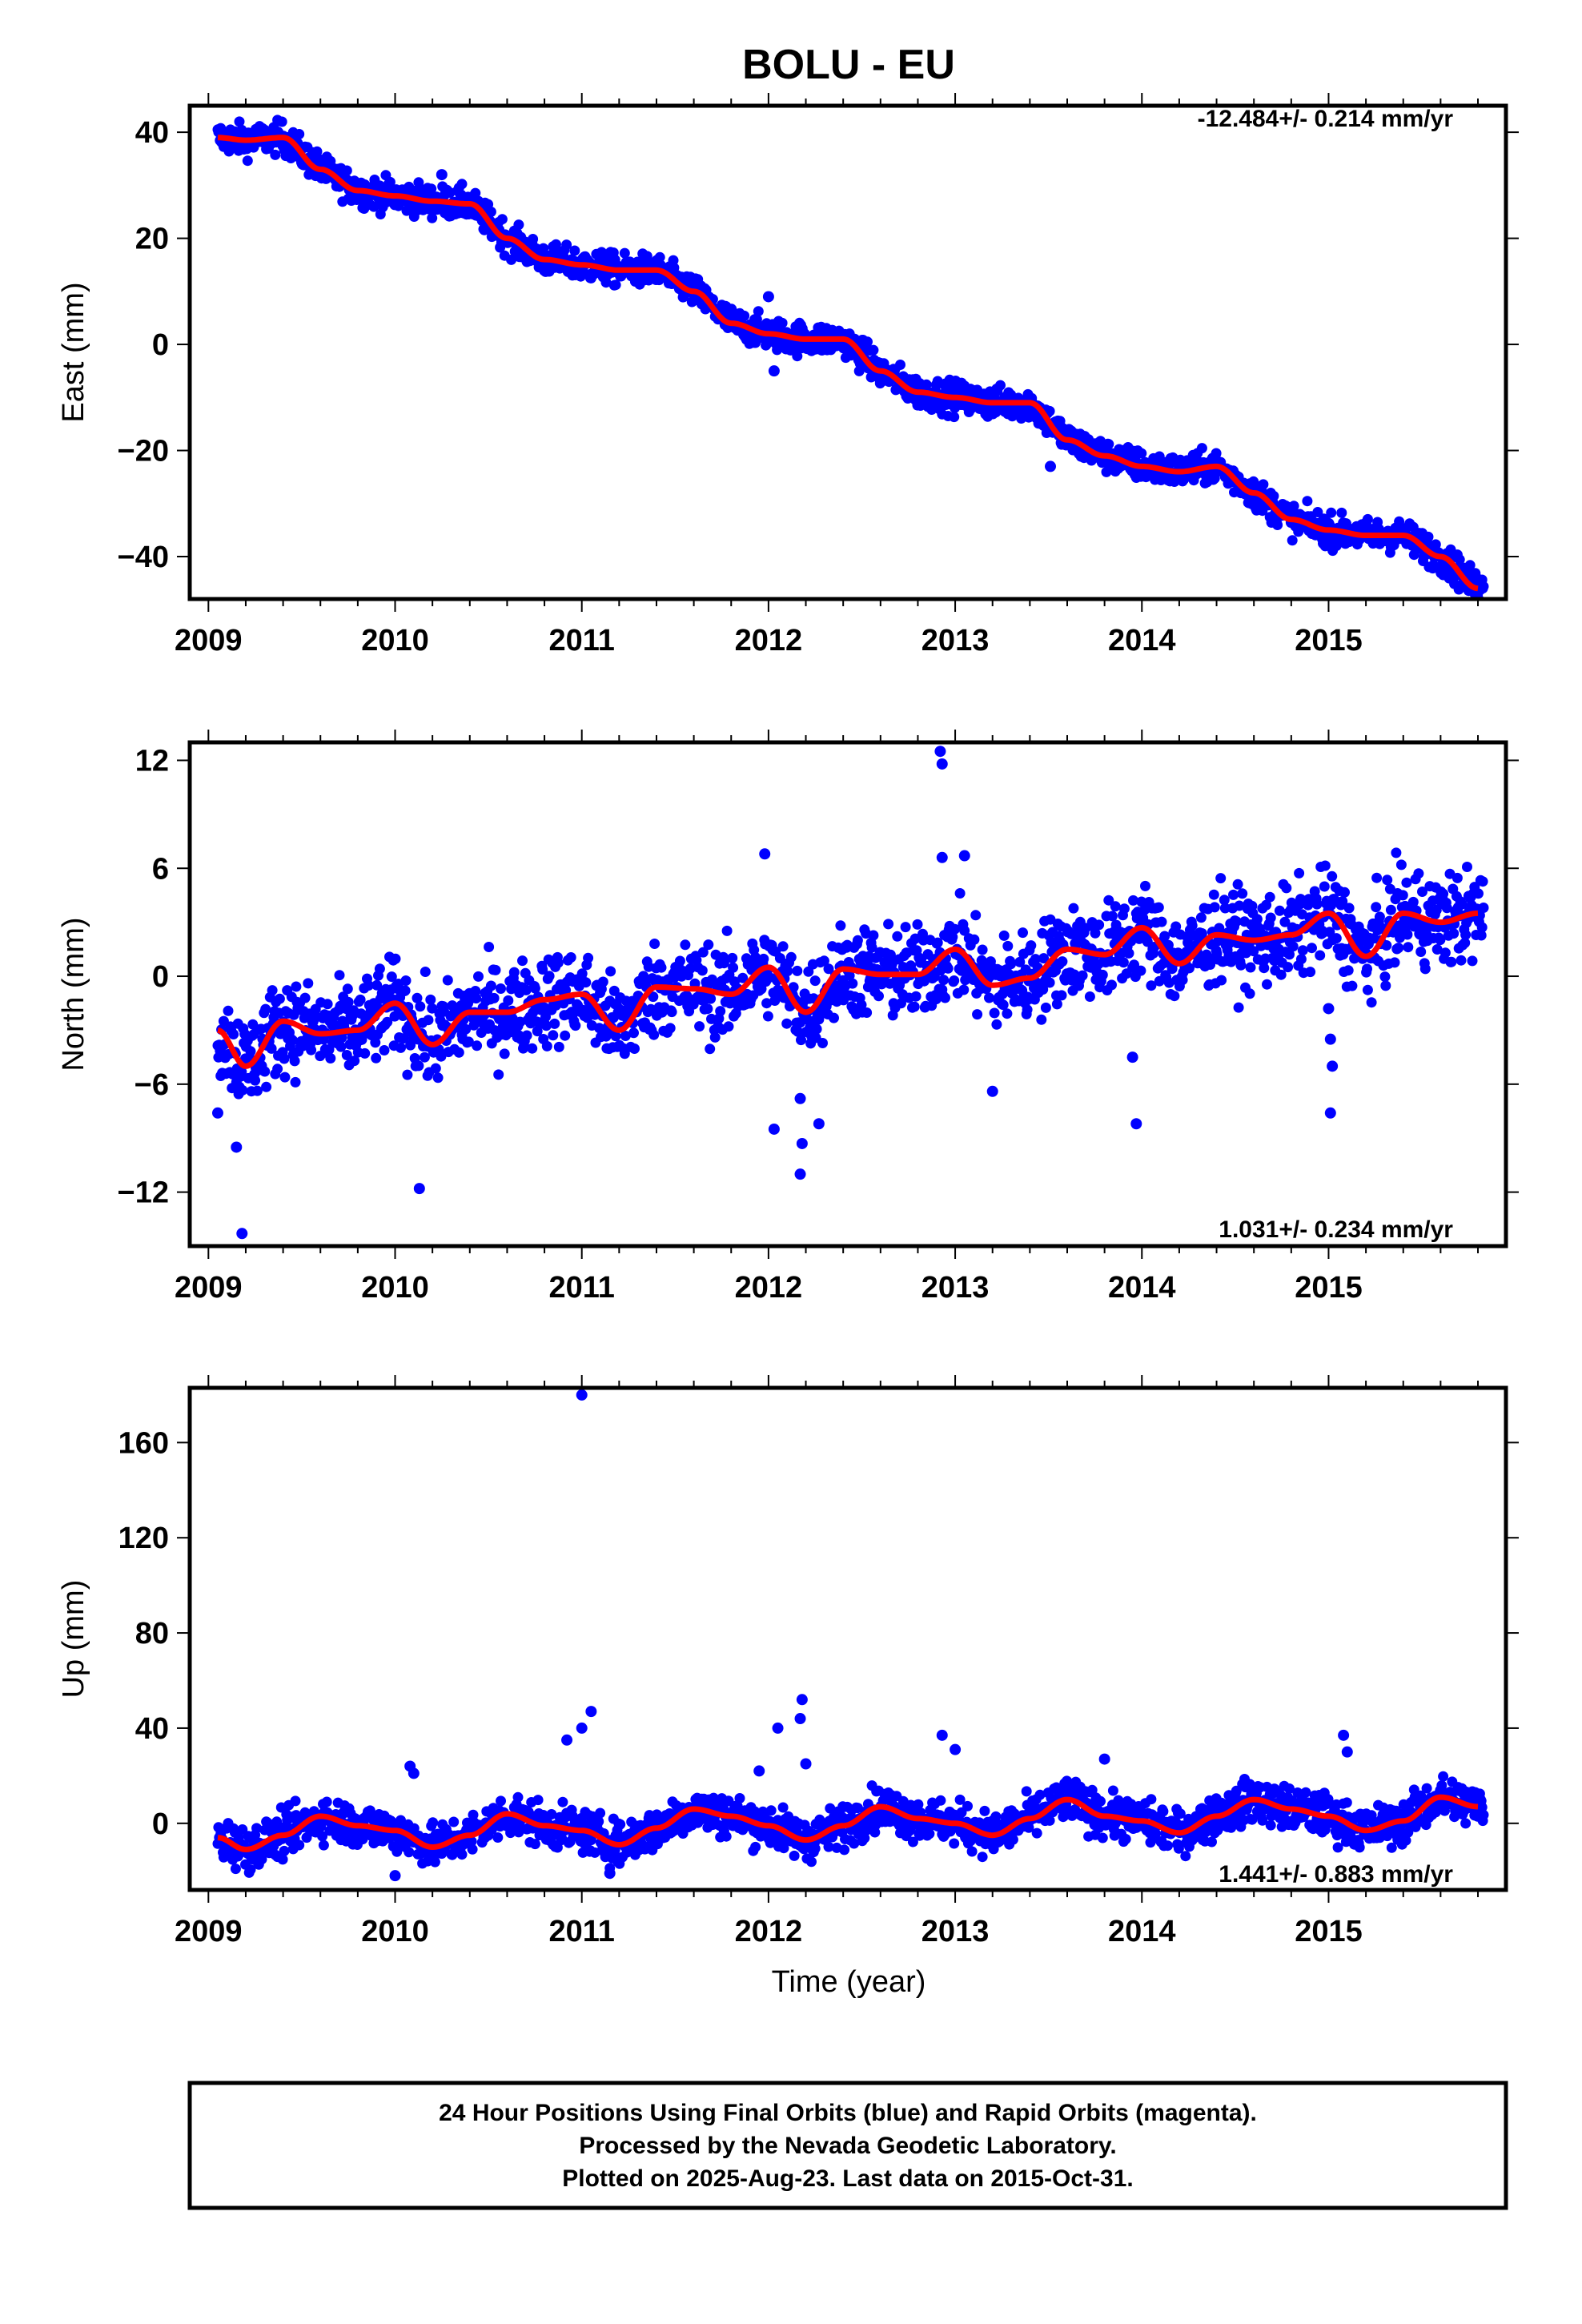 Image resolution: width=1582 pixels, height=2324 pixels. What do you see at coordinates (161, 977) in the screenshot?
I see `north-y-tick-label: 0` at bounding box center [161, 977].